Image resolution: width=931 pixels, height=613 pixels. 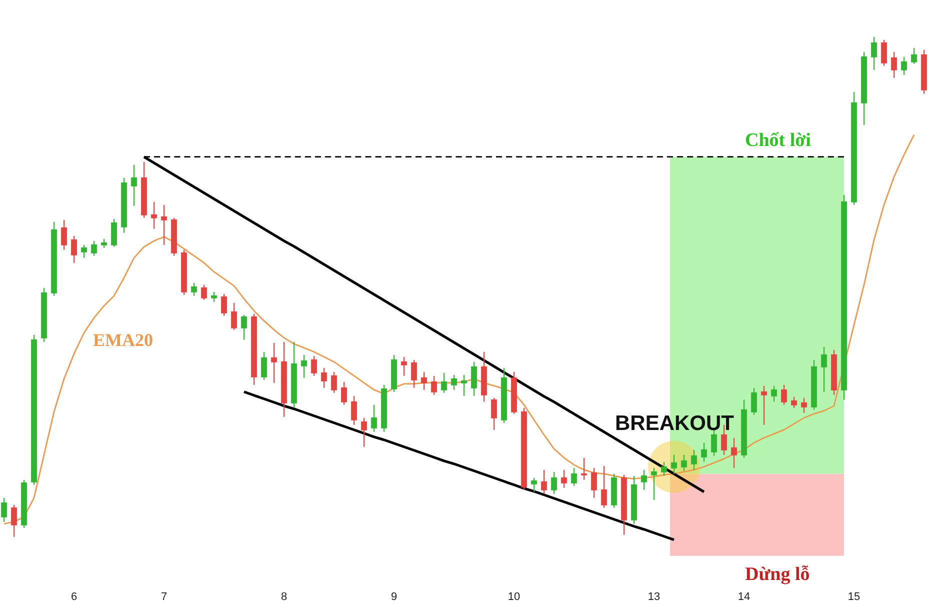 I want to click on band-label: Chốt lời, so click(x=778, y=140).